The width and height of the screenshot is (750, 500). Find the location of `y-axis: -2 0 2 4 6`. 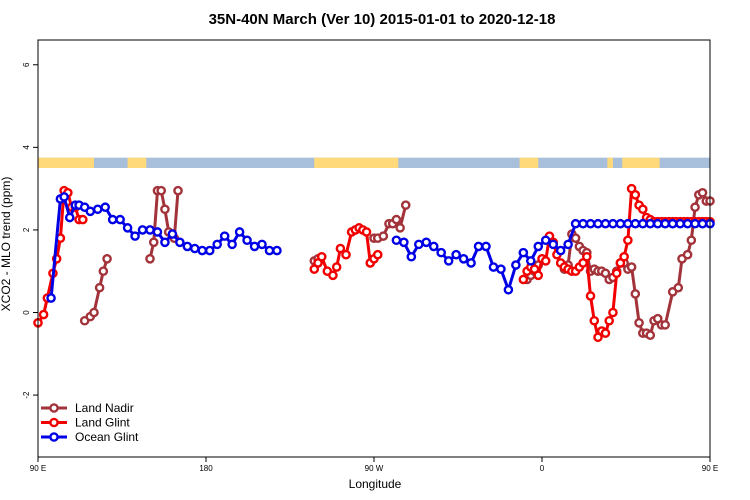

y-axis: -2 0 2 4 6 is located at coordinates (30, 230).